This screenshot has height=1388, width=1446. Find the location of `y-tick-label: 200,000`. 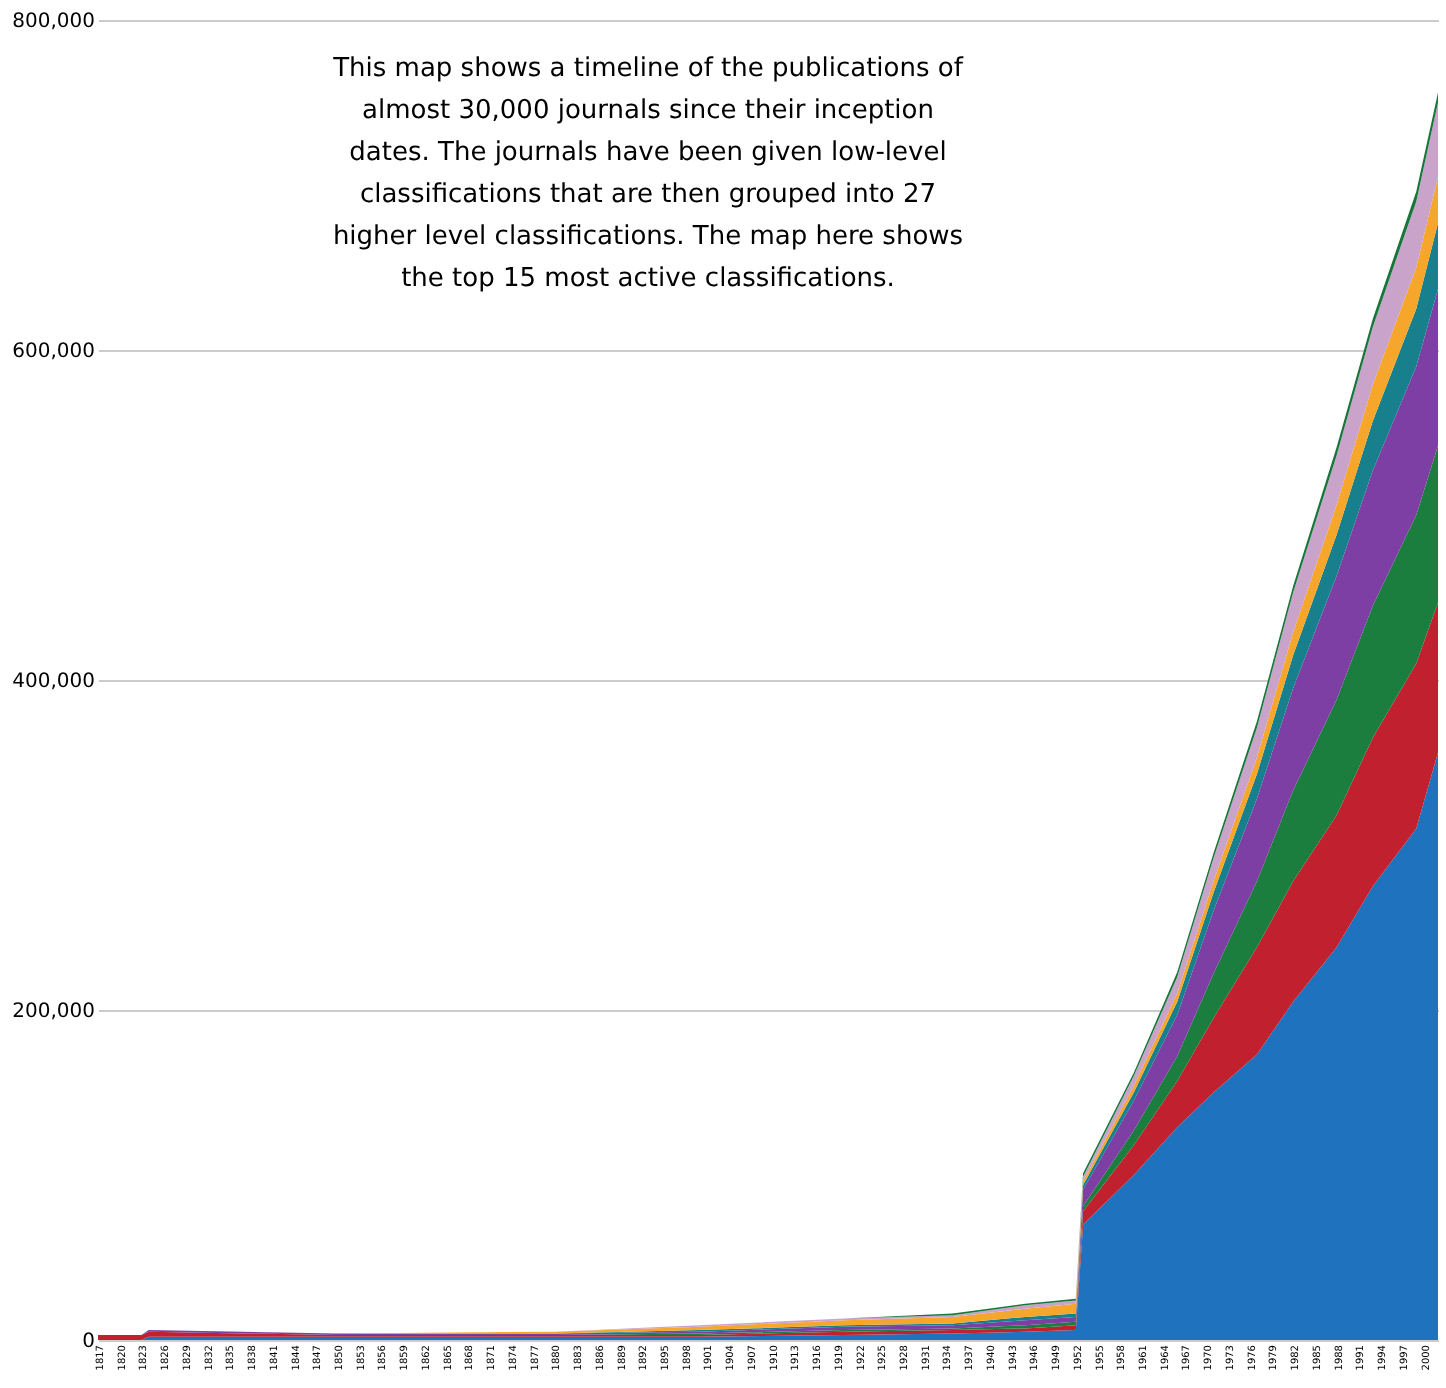

y-tick-label: 200,000 is located at coordinates (53, 1012).